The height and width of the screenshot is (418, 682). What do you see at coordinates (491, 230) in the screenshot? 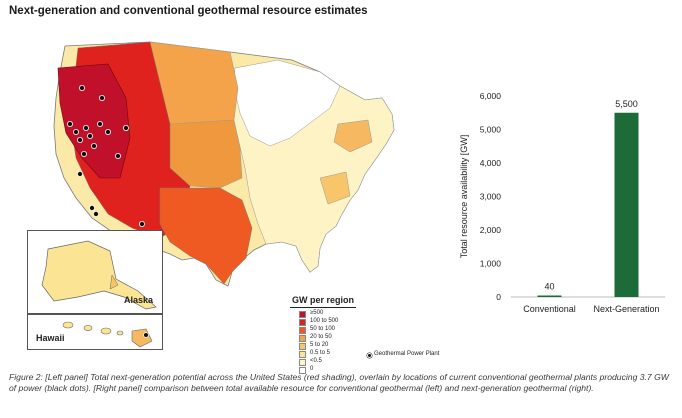
I see `y-tick-label: 2,000` at bounding box center [491, 230].